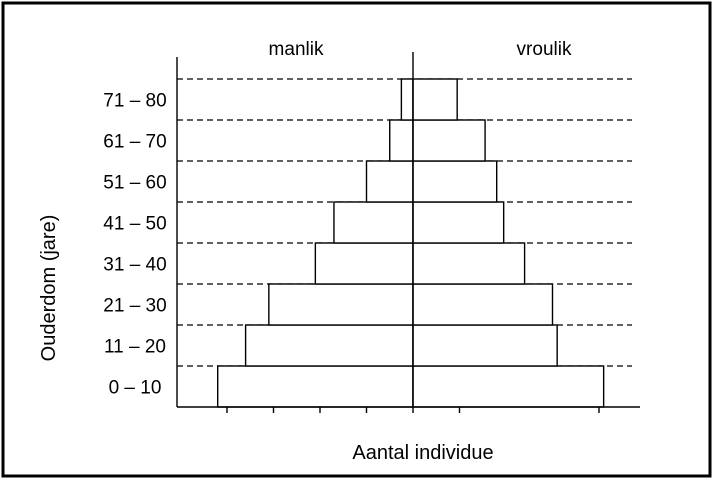 The image size is (715, 485). I want to click on x-axis-label: Aantal individue, so click(422, 453).